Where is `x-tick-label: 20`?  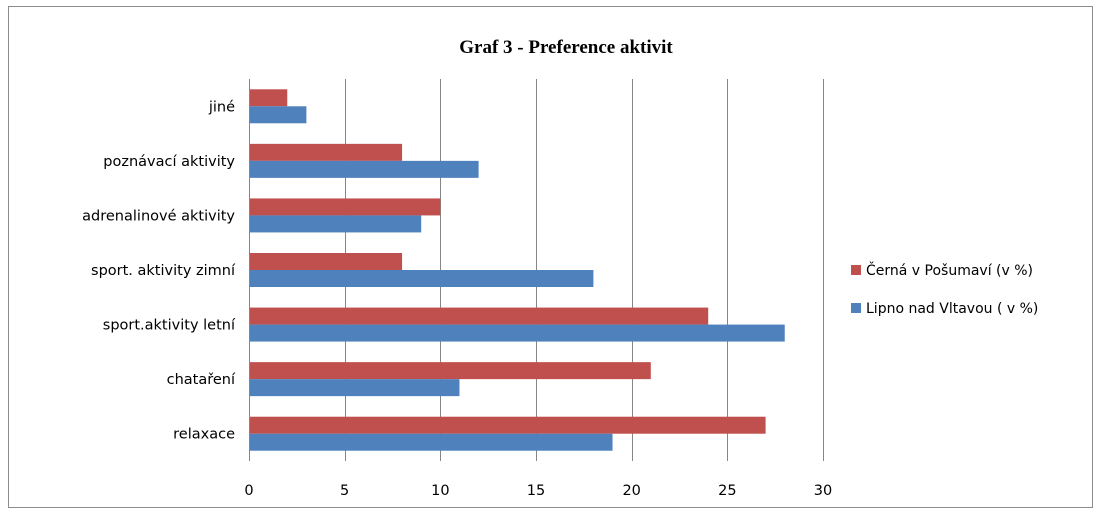
x-tick-label: 20 is located at coordinates (631, 491).